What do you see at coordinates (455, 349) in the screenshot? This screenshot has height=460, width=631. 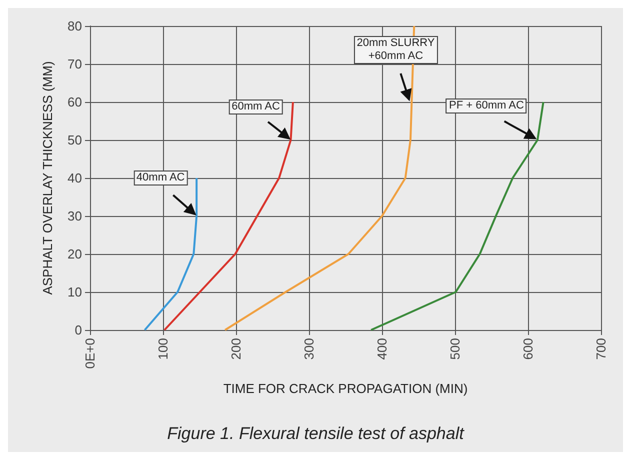 I see `x-tick-label: 500` at bounding box center [455, 349].